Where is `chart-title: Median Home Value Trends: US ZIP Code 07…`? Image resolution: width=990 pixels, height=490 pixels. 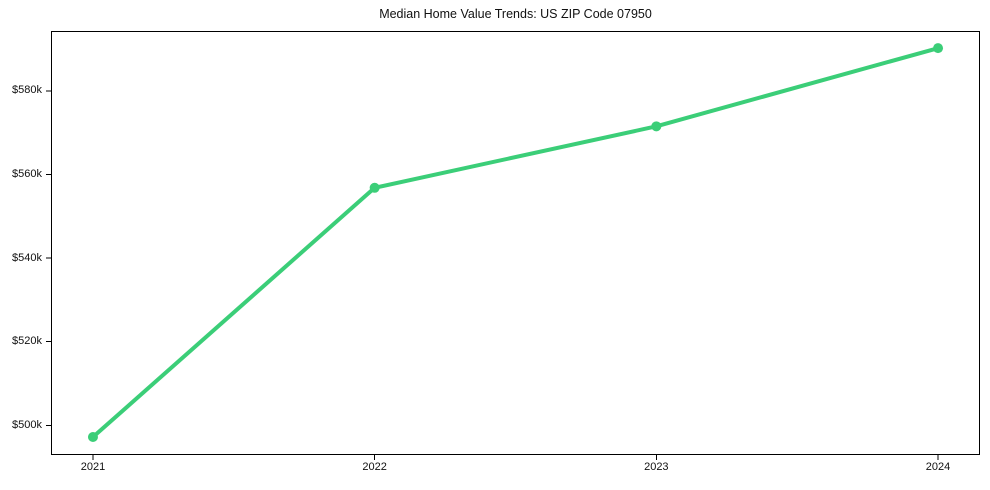 chart-title: Median Home Value Trends: US ZIP Code 07… is located at coordinates (515, 14).